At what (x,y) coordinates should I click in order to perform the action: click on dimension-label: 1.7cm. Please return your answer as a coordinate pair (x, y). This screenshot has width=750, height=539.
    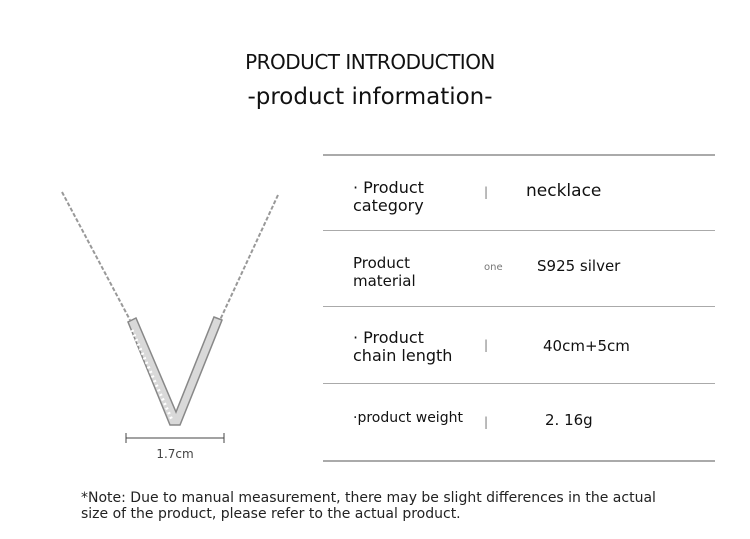
    Looking at the image, I should click on (175, 454).